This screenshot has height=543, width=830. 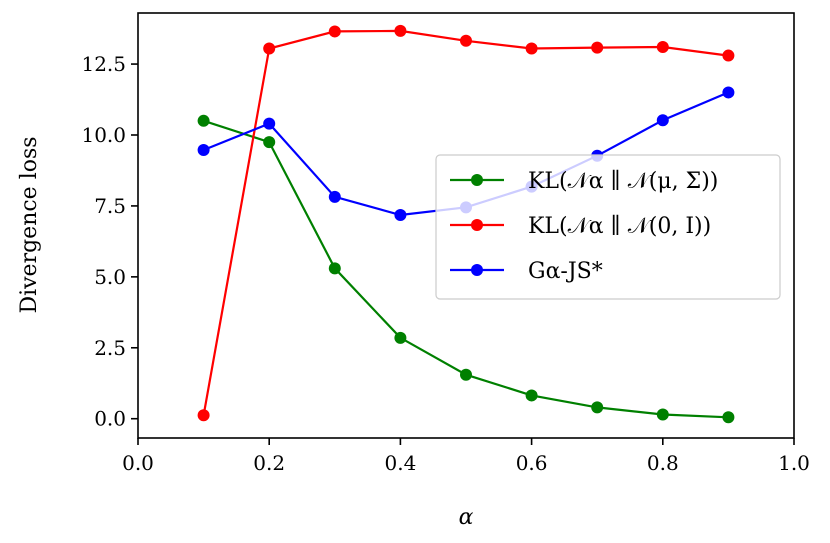 I want to click on x-axis-ticks: 0.0 0.2 0.4 0.6 0.8 1.0, so click(x=466, y=456).